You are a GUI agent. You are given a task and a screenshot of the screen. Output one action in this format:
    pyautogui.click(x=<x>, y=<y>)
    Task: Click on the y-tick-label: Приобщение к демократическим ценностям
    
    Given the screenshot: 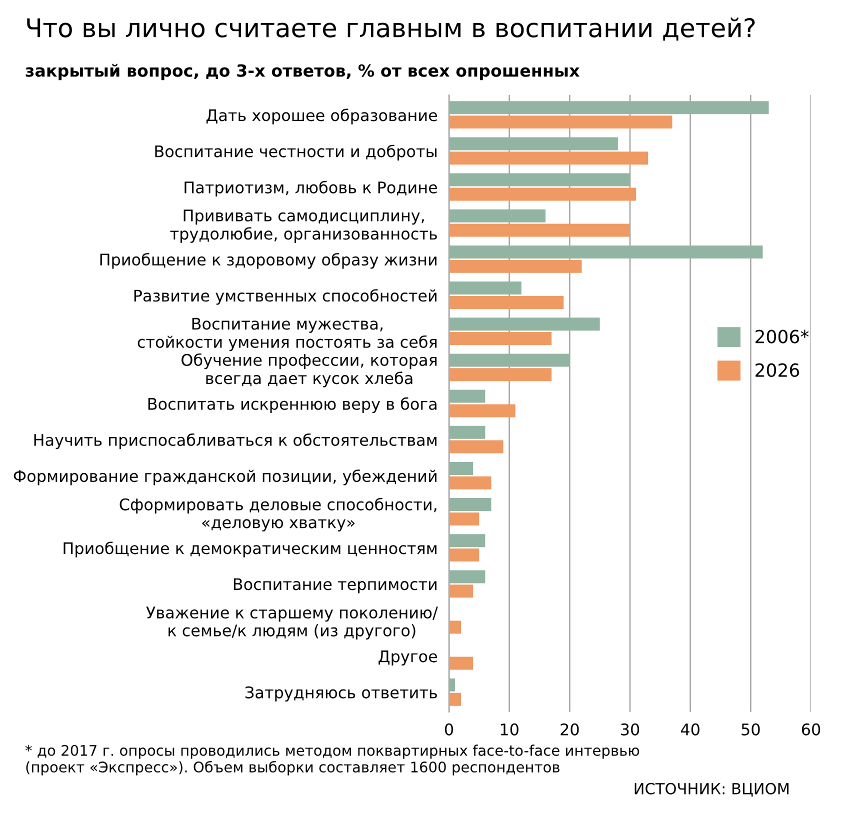 What is the action you would take?
    pyautogui.click(x=250, y=550)
    